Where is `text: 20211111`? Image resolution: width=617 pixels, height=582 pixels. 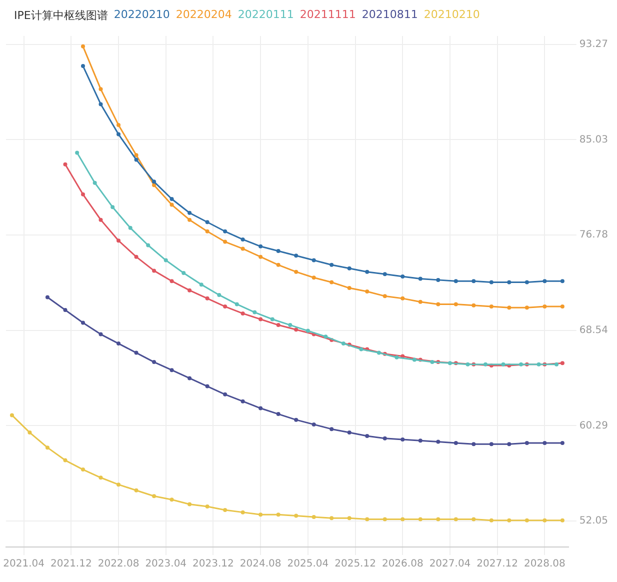
text: 20211111 is located at coordinates (328, 15).